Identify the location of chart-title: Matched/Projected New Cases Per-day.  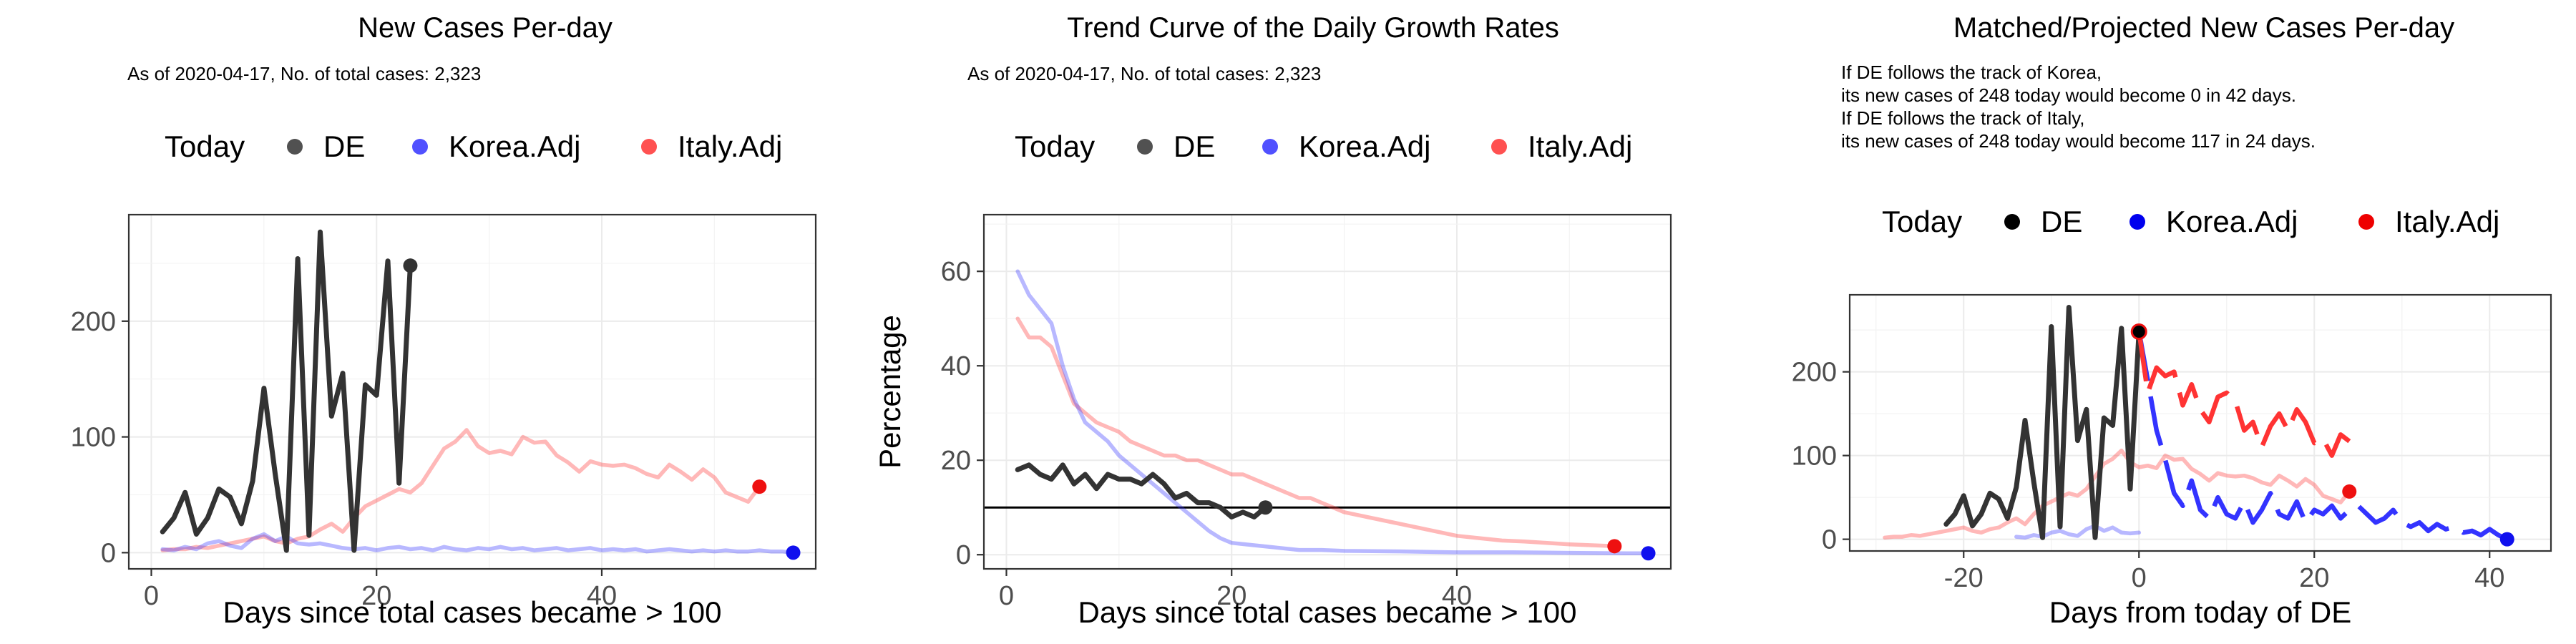
(2203, 28).